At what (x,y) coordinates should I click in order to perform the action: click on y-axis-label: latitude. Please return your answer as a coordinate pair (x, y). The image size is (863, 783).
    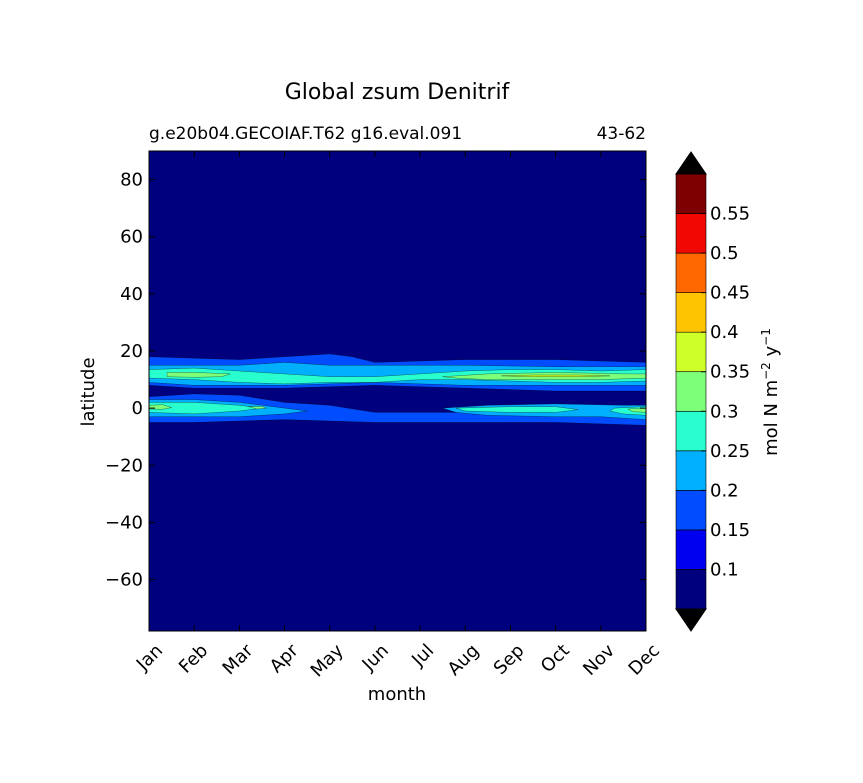
    Looking at the image, I should click on (88, 391).